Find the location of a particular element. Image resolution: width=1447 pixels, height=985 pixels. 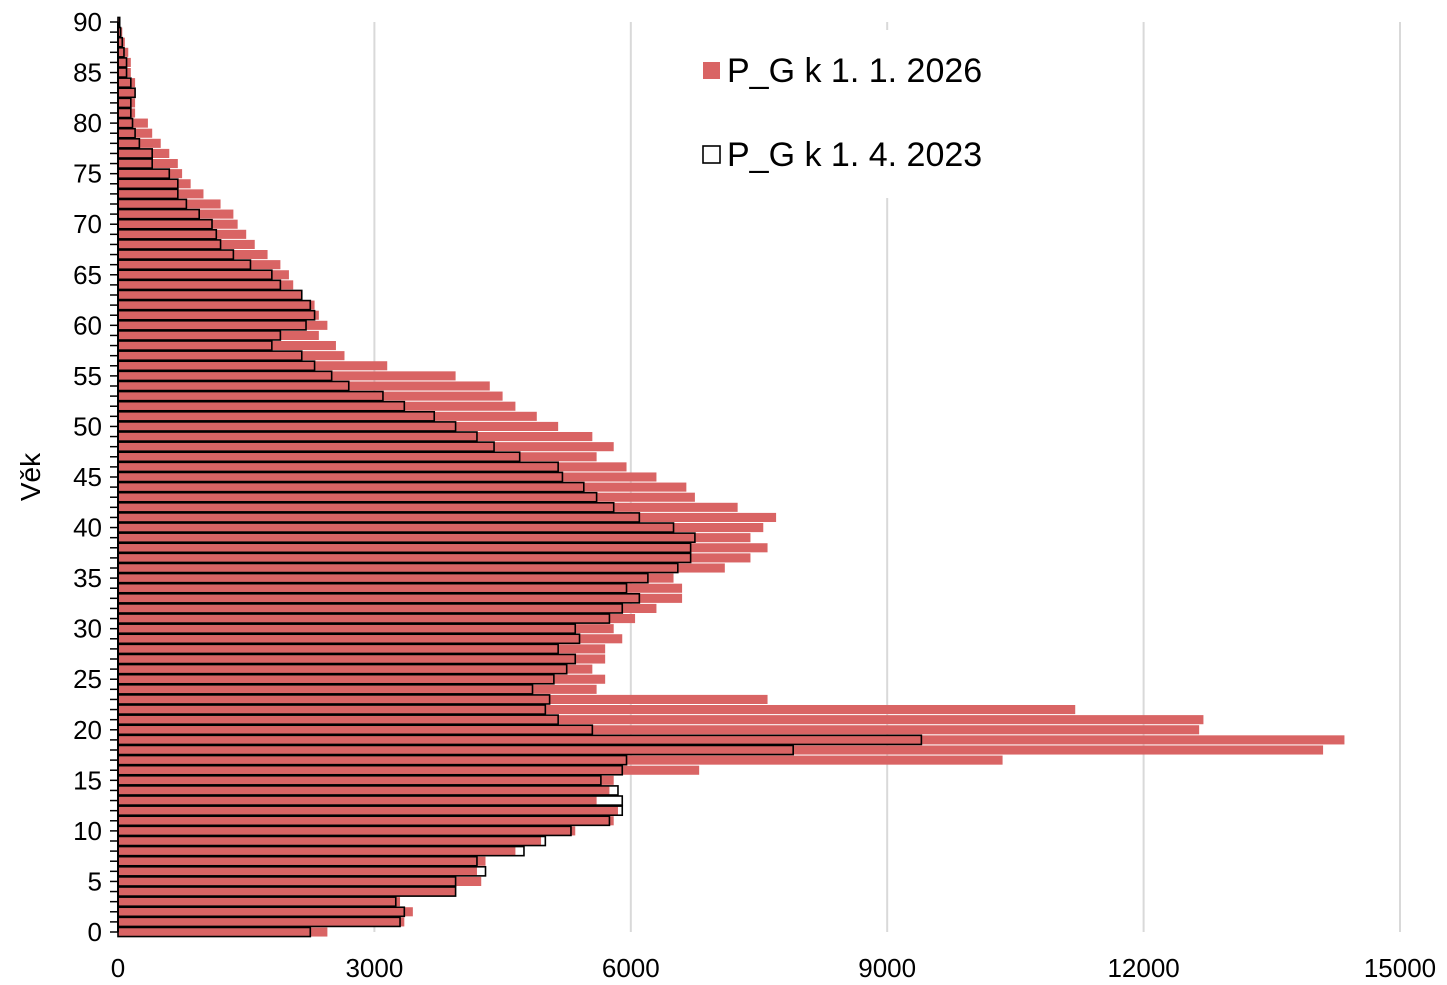

x-tick-label: 6000 is located at coordinates (631, 968).